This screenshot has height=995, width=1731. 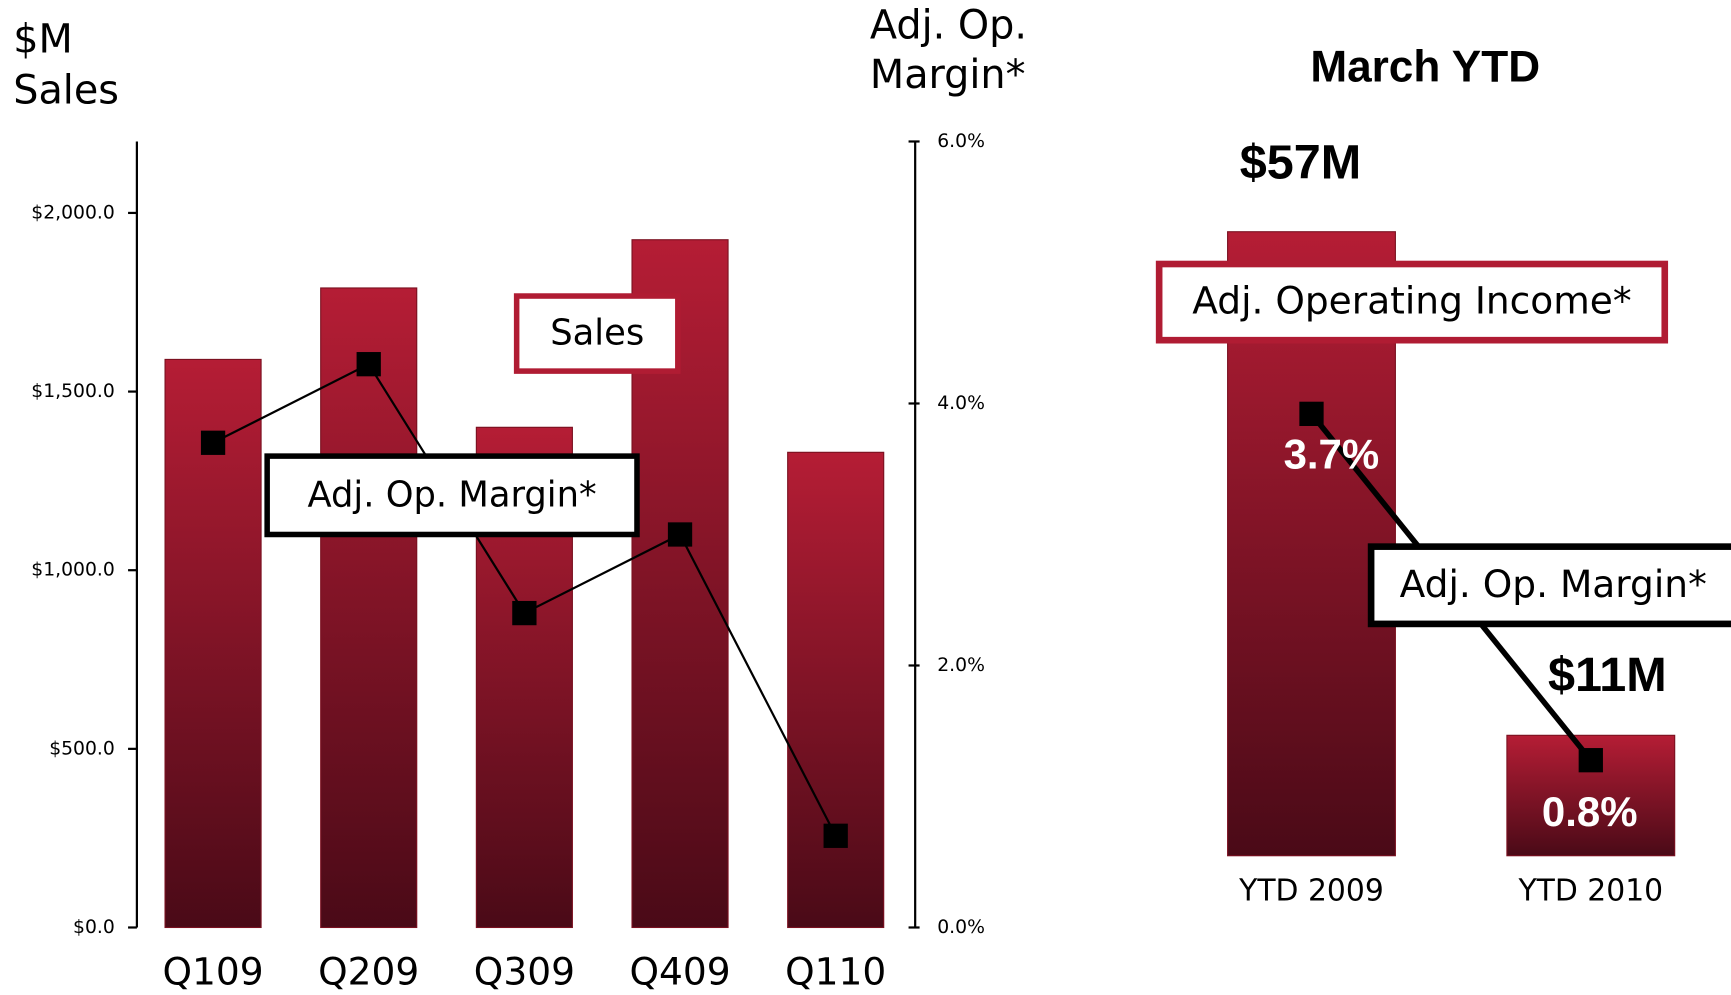 What do you see at coordinates (961, 403) in the screenshot?
I see `y2-tick-label: 4.0%` at bounding box center [961, 403].